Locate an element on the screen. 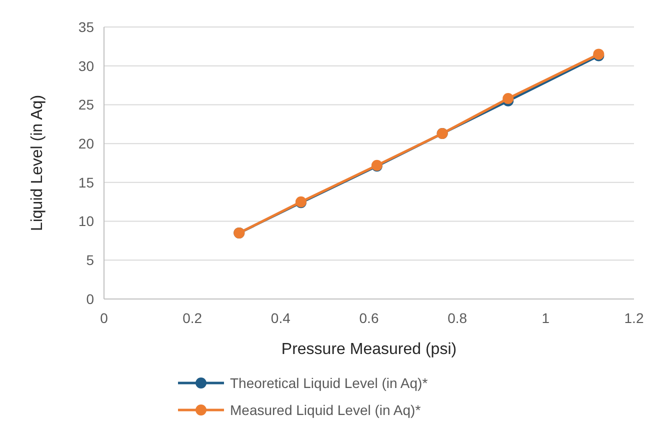  legend-label: Theoretical Liquid Level (in Aq)* is located at coordinates (329, 382).